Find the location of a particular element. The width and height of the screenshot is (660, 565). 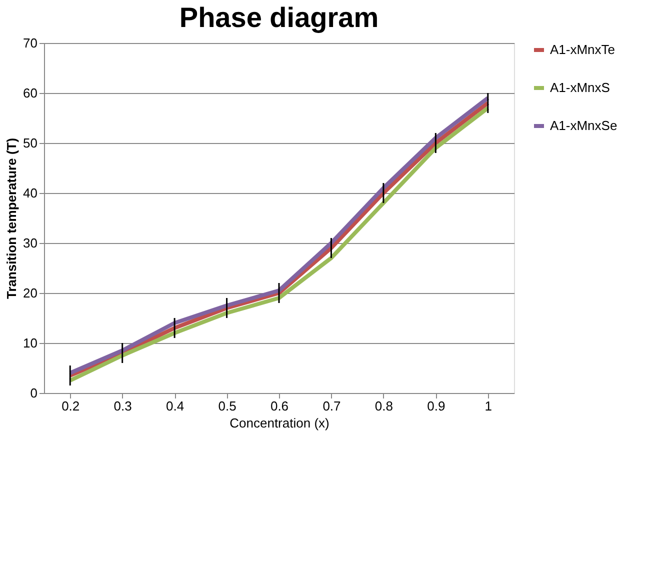

legend-label: A1-xMnxTe is located at coordinates (583, 49).